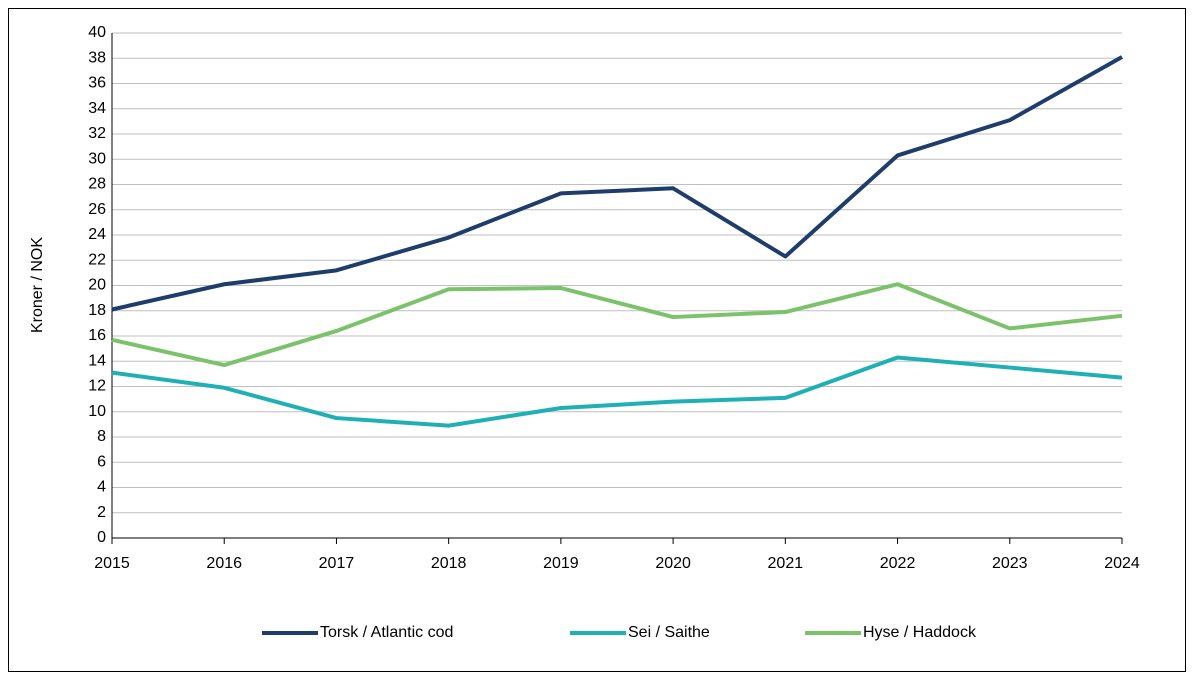  What do you see at coordinates (673, 563) in the screenshot?
I see `x-tick-label: 2020` at bounding box center [673, 563].